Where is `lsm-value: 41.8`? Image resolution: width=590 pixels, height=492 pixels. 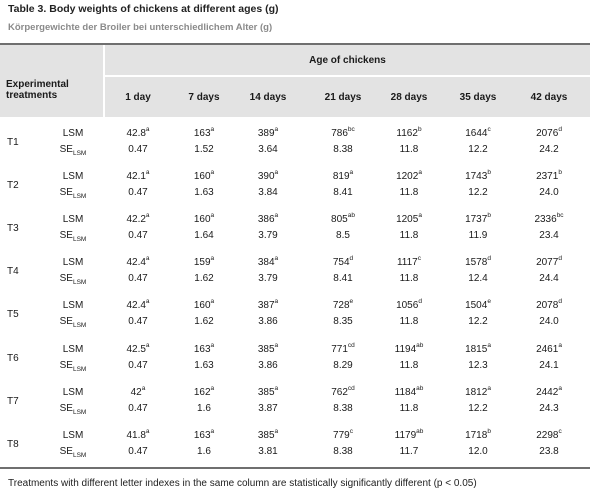
lsm-value: 41.8 is located at coordinates (136, 435).